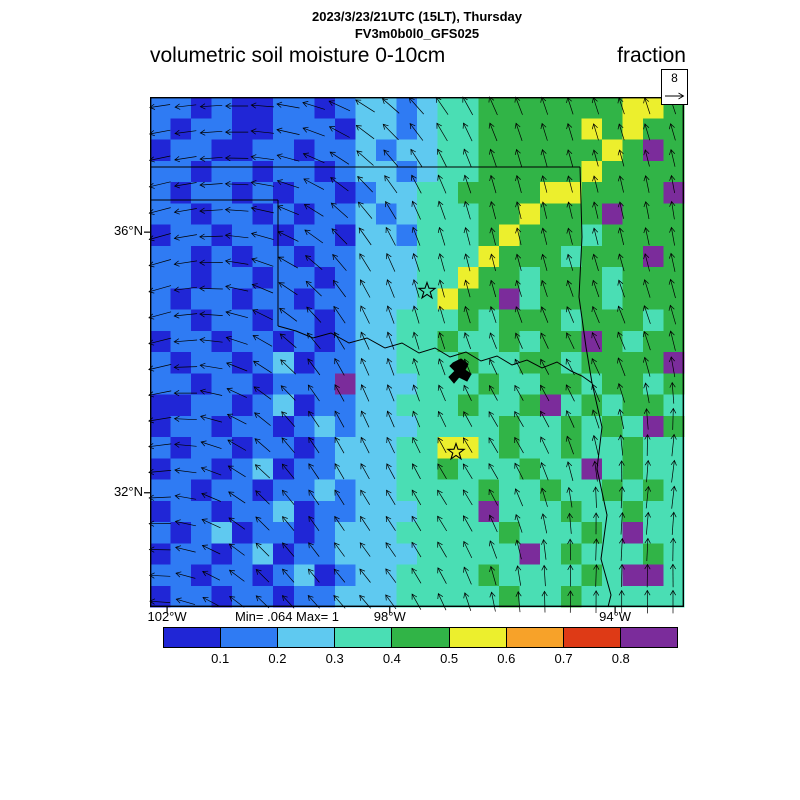  Describe the element at coordinates (620, 658) in the screenshot. I see `colorbar-tick-label: 0.8` at that location.